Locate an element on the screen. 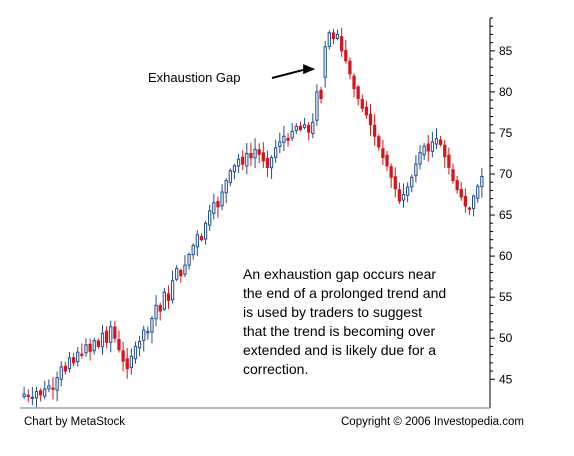 The image size is (574, 456). arrow-shaft is located at coordinates (289, 73).